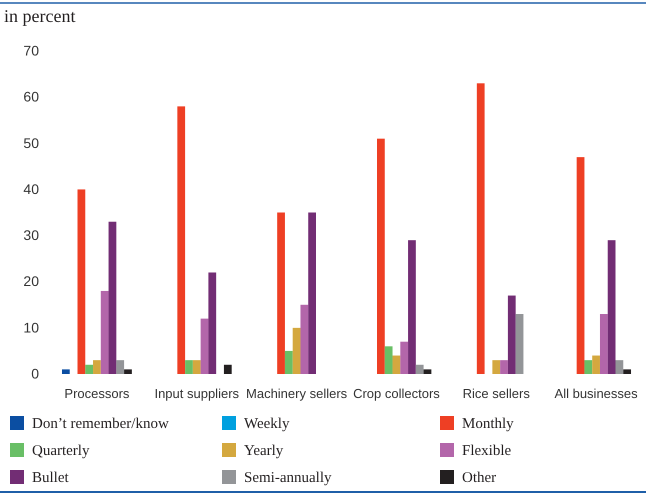 This screenshot has width=646, height=495. Describe the element at coordinates (31, 50) in the screenshot. I see `y-tick-label: 70` at that location.